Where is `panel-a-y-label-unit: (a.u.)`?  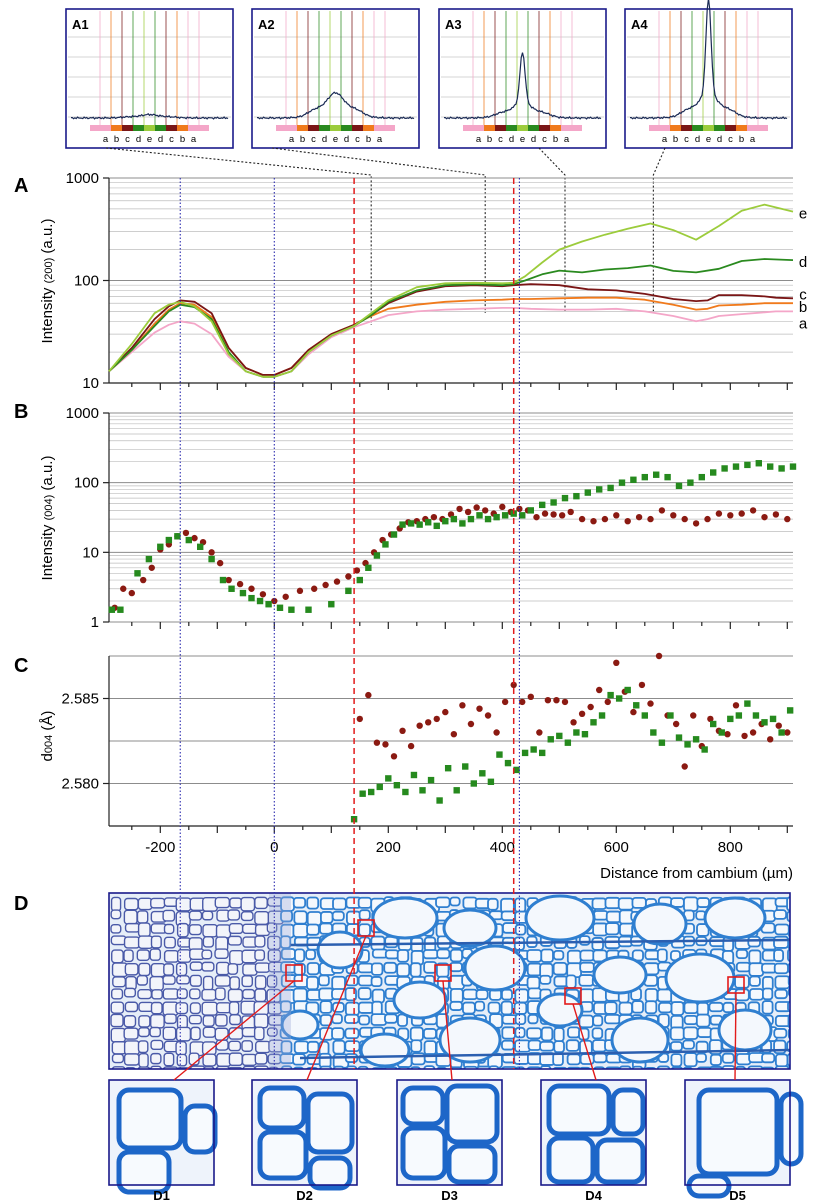
panel-a-y-label-unit: (a.u.) is located at coordinates (47, 238).